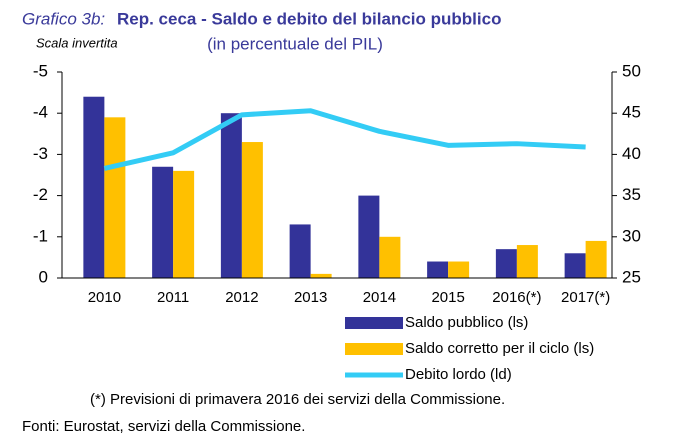 The width and height of the screenshot is (688, 442). I want to click on chart-subtitle: (in percentuale del PIL), so click(295, 43).